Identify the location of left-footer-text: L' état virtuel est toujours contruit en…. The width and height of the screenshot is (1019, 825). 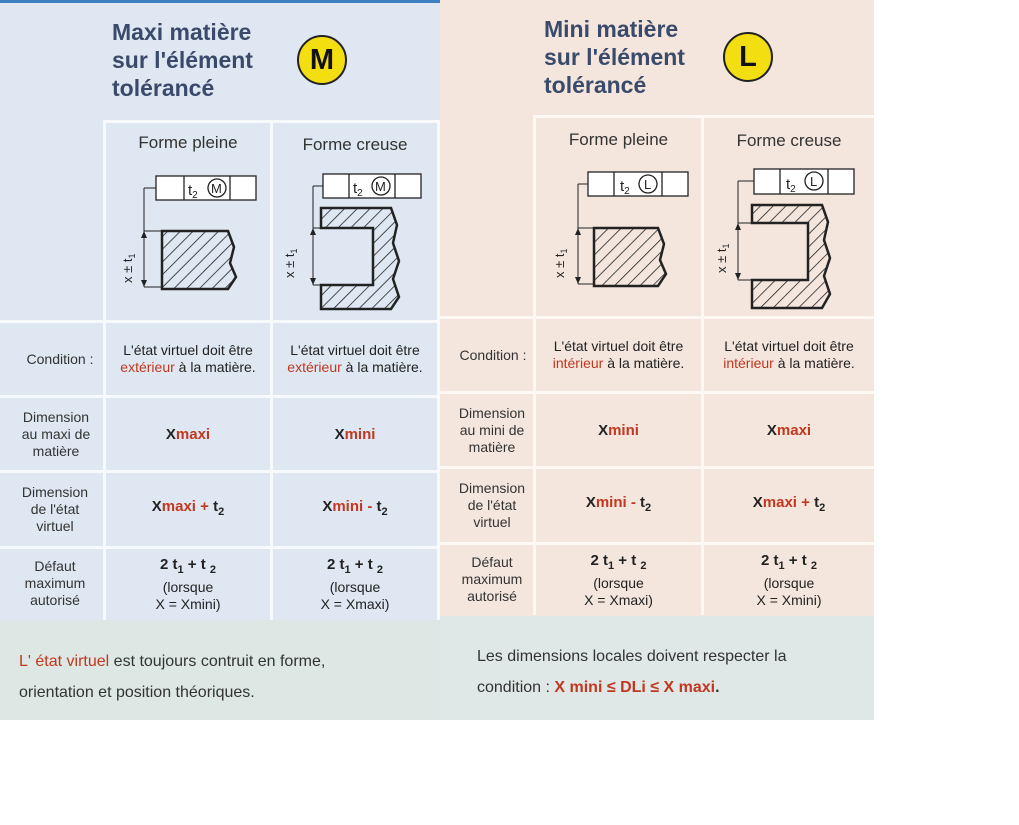
(172, 677).